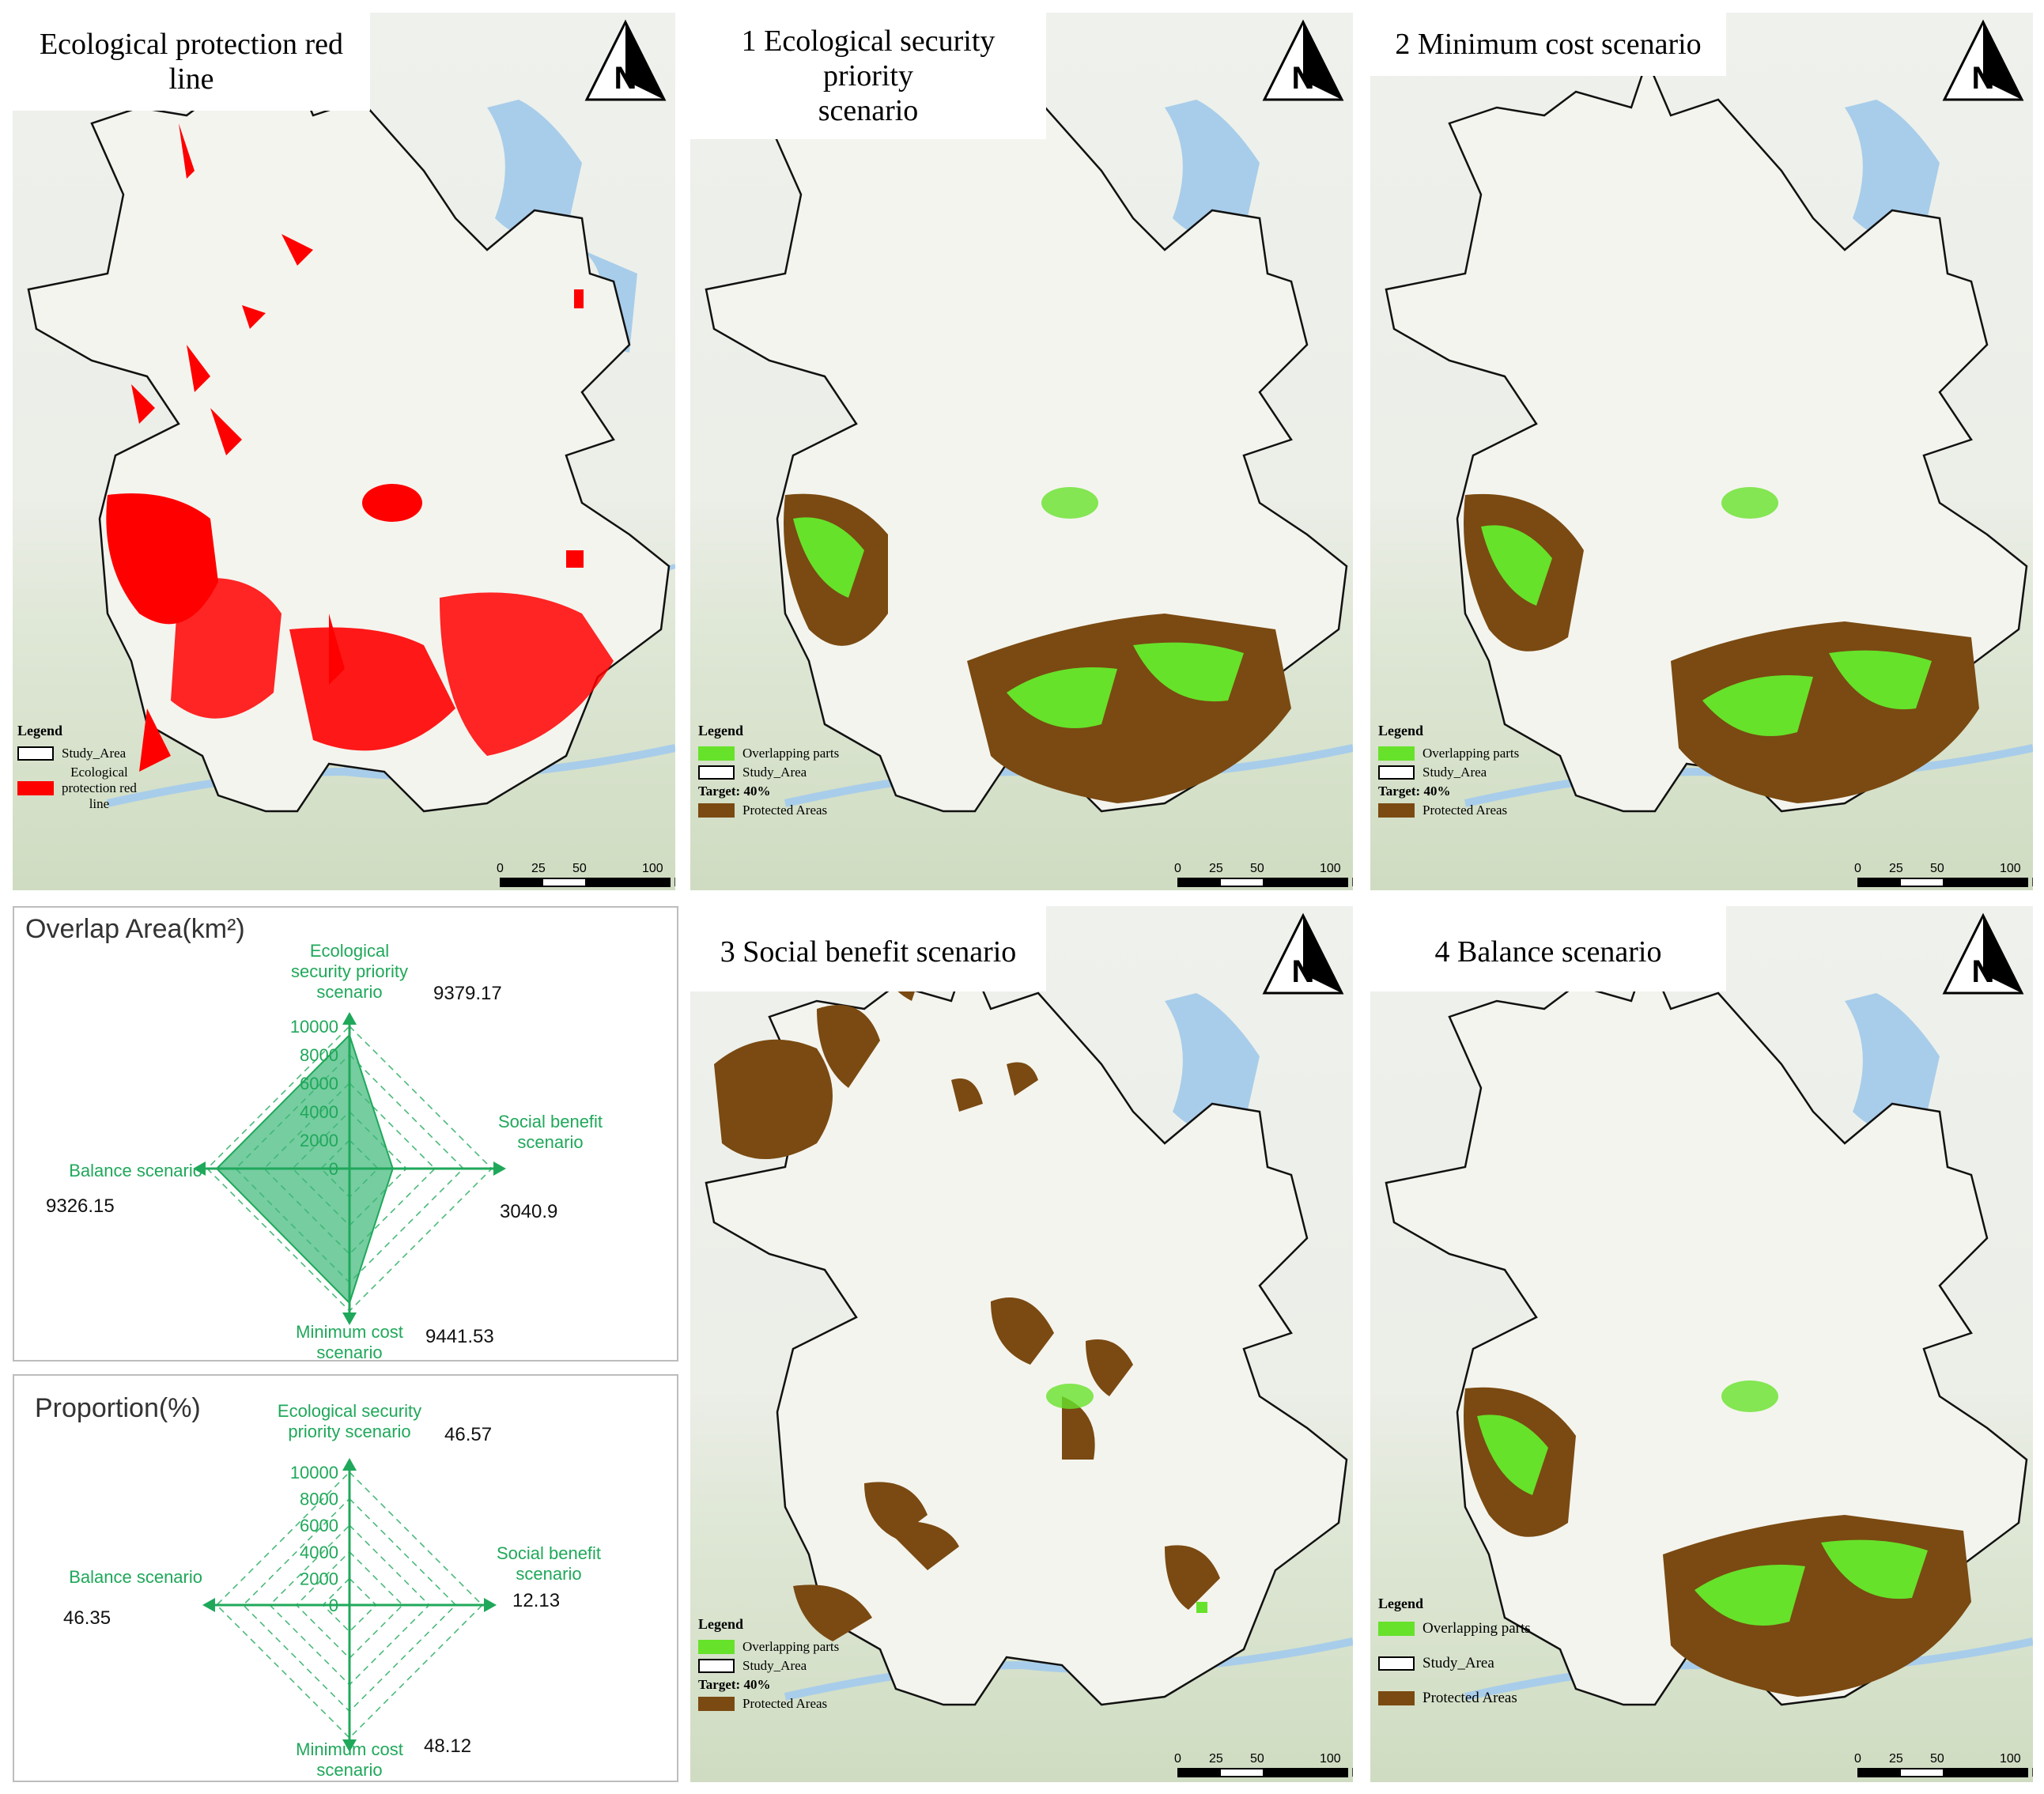 Image resolution: width=2044 pixels, height=1794 pixels. Describe the element at coordinates (467, 994) in the screenshot. I see `radar-value-label: 9379.17` at that location.